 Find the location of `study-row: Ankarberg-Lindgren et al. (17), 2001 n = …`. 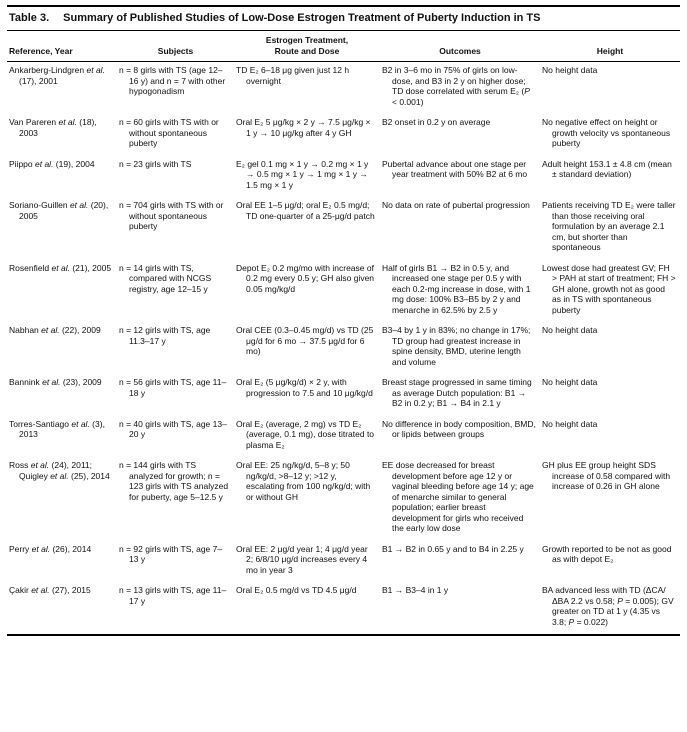

study-row: Ankarberg-Lindgren et al. (17), 2001 n = … is located at coordinates (343, 88).